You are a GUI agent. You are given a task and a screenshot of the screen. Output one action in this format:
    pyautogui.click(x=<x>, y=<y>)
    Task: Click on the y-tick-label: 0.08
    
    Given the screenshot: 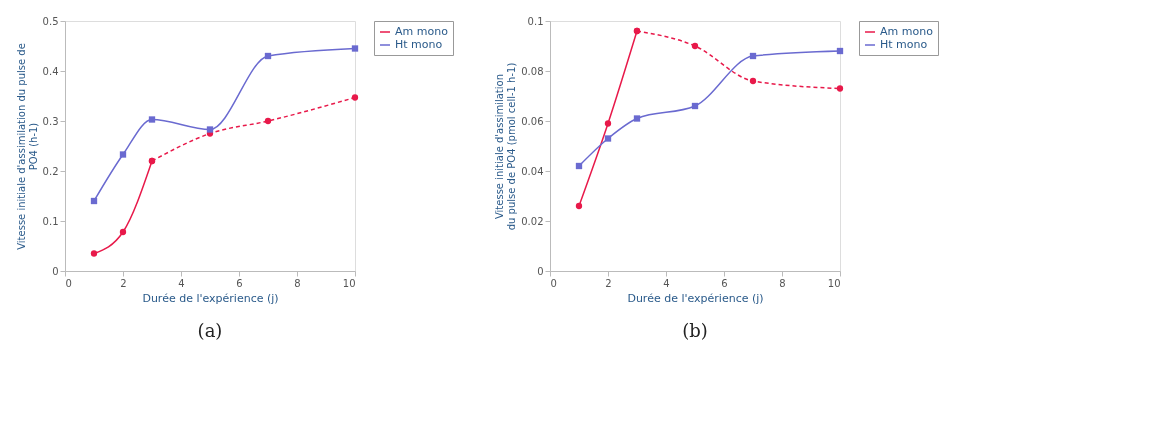 What is the action you would take?
    pyautogui.click(x=532, y=71)
    